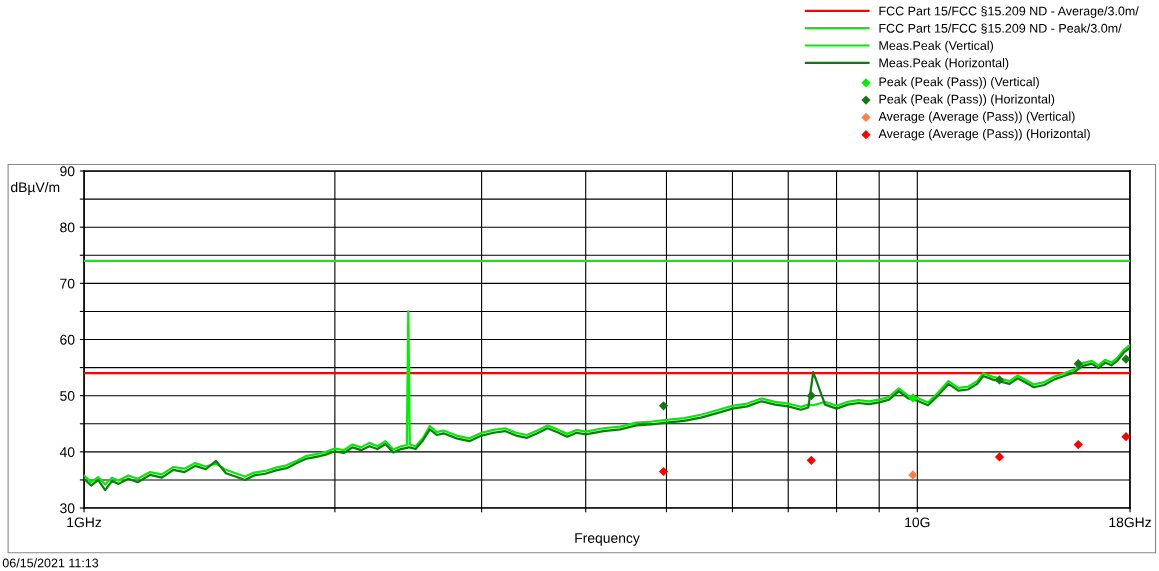 This screenshot has width=1159, height=571. What do you see at coordinates (1000, 28) in the screenshot?
I see `legend-label: FCC Part 15/FCC §15.209 ND - Peak/3.0m/` at bounding box center [1000, 28].